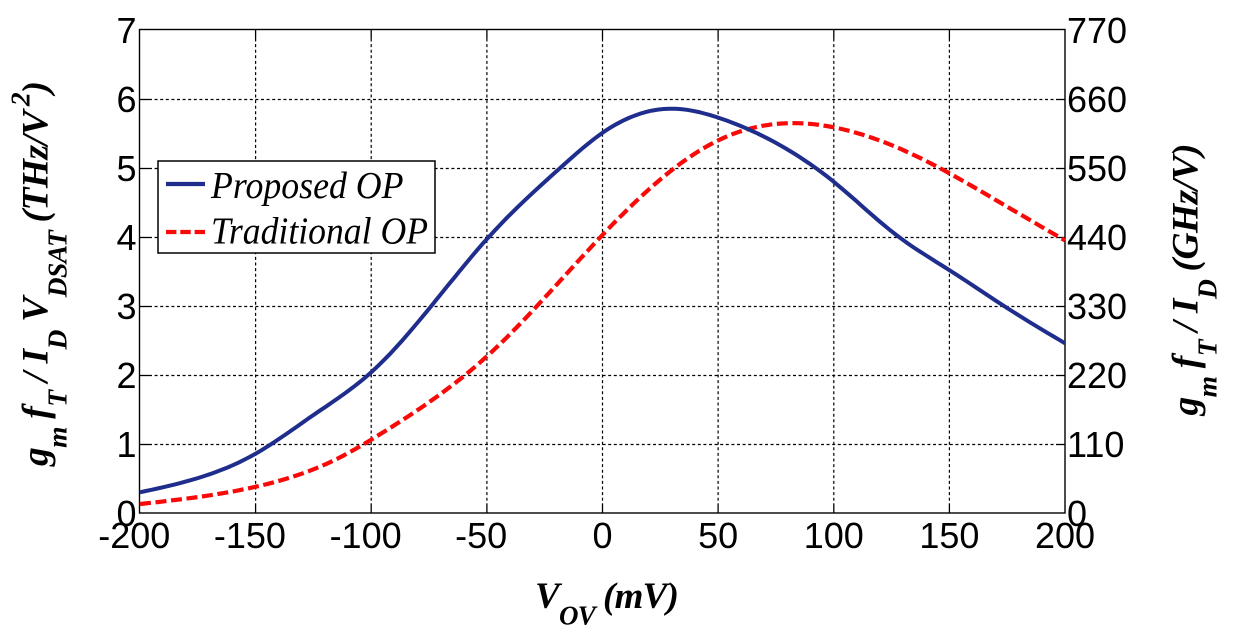 The width and height of the screenshot is (1237, 642). What do you see at coordinates (126, 168) in the screenshot?
I see `svg-text: 5` at bounding box center [126, 168].